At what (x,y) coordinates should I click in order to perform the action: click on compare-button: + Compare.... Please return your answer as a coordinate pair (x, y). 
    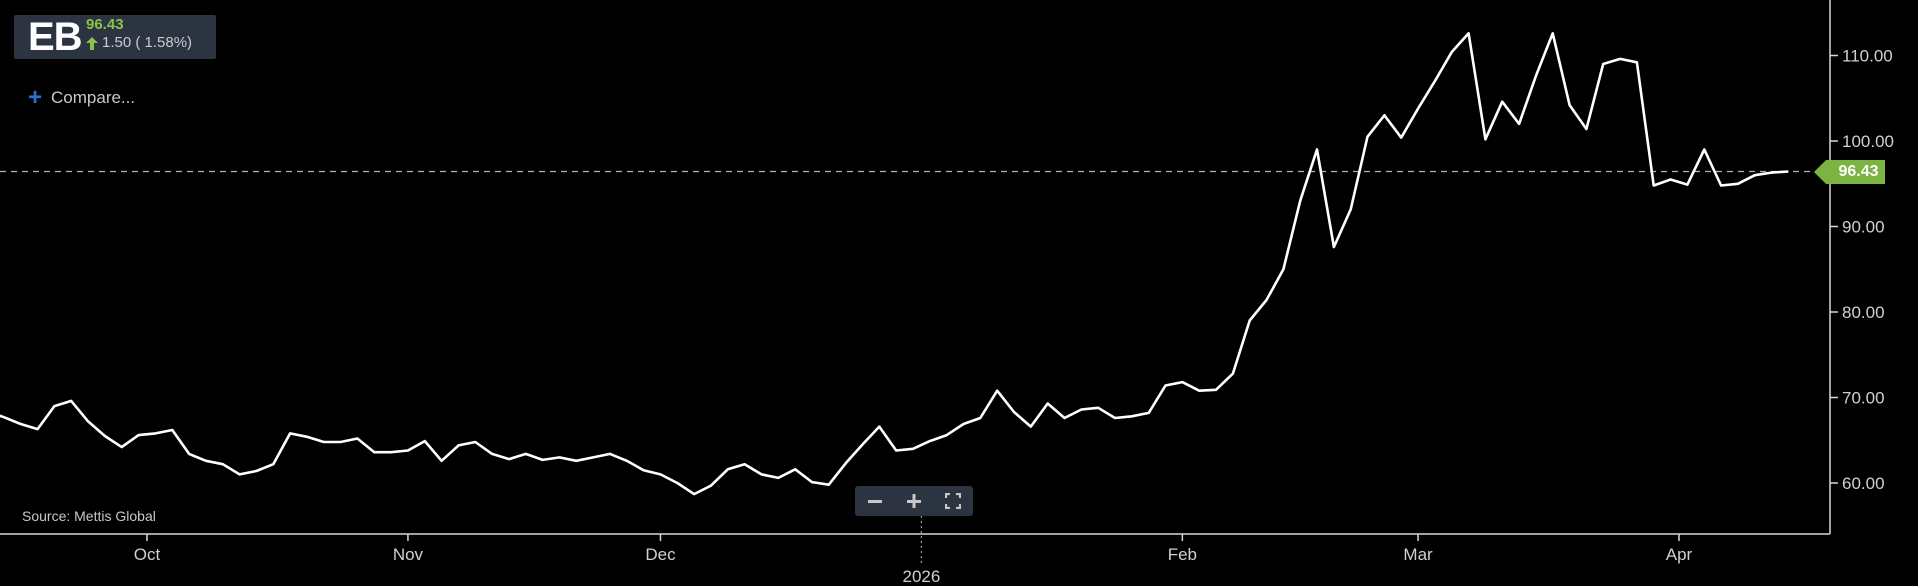
    Looking at the image, I should click on (82, 97).